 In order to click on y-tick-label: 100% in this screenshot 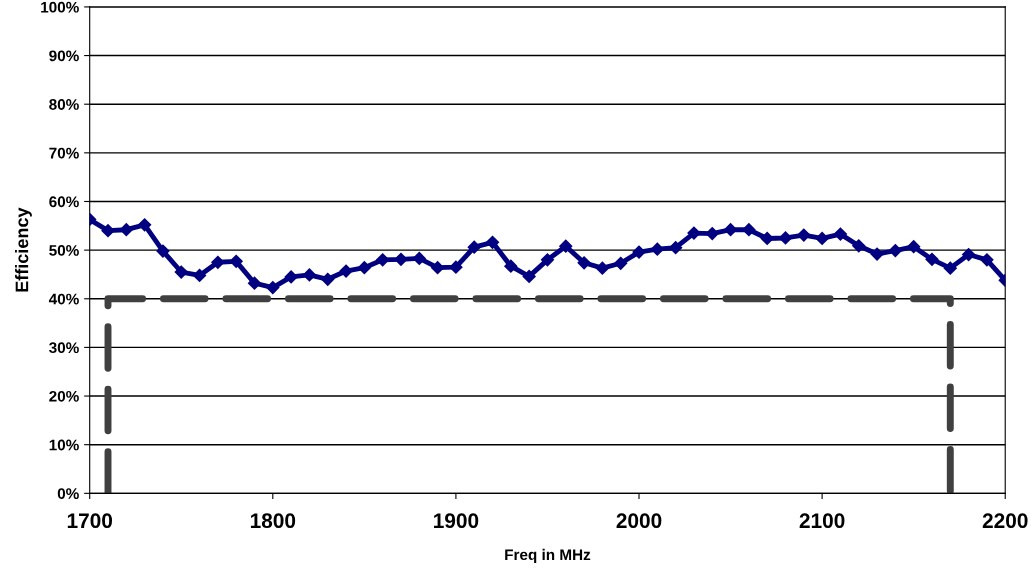, I will do `click(60, 7)`.